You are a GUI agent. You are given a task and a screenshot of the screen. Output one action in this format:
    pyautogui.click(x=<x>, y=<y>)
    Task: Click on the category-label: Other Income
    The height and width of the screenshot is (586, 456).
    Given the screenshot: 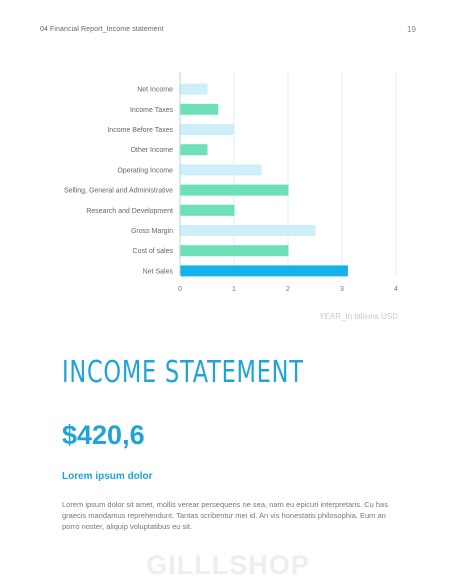 What is the action you would take?
    pyautogui.click(x=152, y=150)
    